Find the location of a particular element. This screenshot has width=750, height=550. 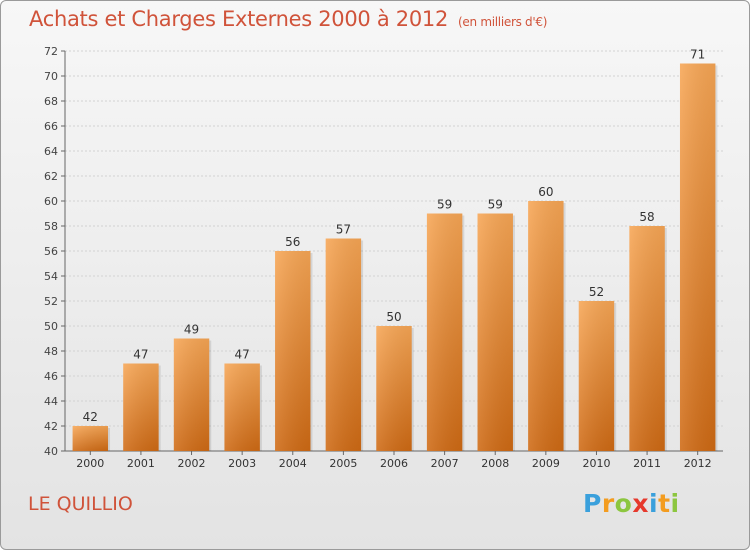

y-tick-label: 42 is located at coordinates (51, 426).